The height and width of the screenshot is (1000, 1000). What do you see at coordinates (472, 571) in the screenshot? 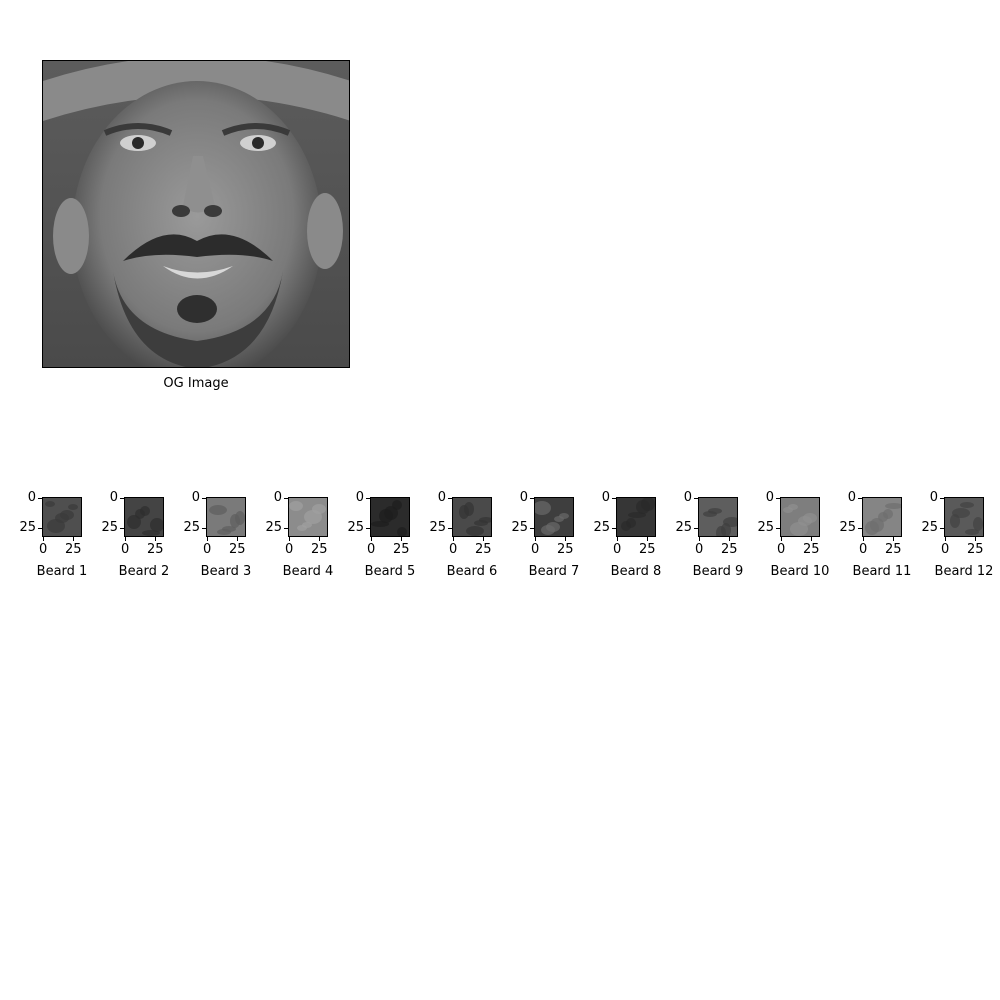
I see `beard-patch-caption: Beard 6` at bounding box center [472, 571].